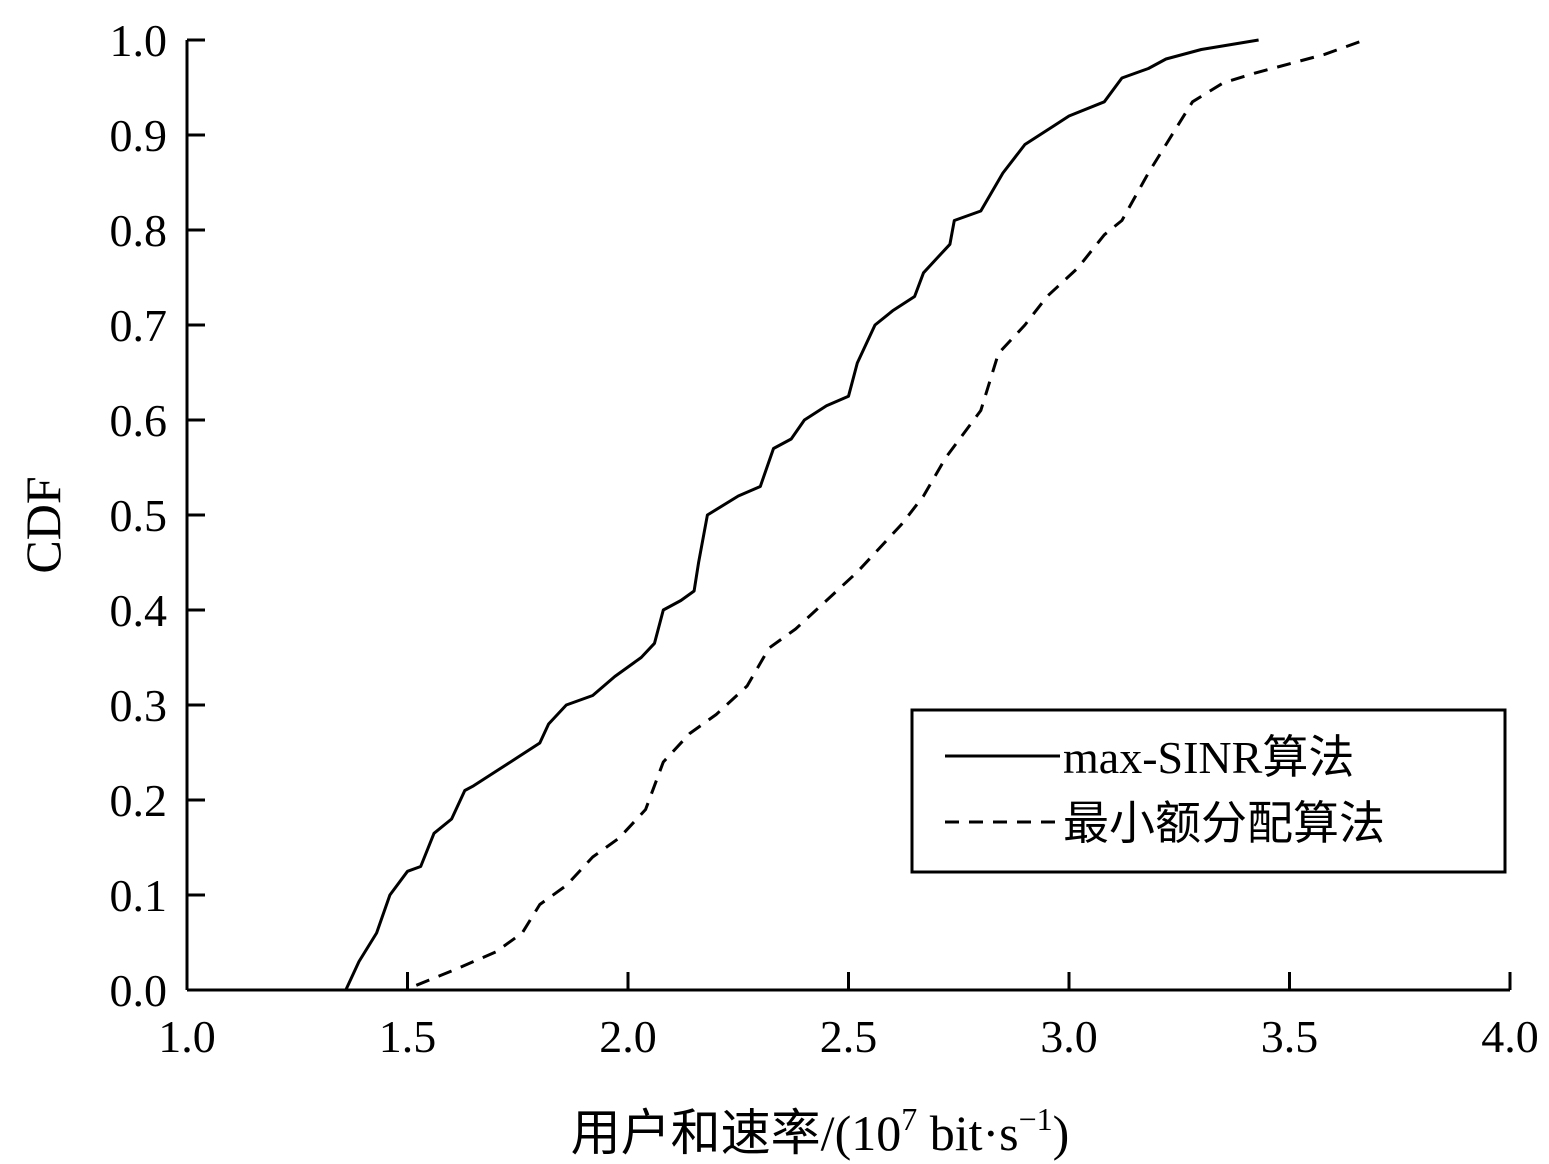 This screenshot has width=1549, height=1164. Describe the element at coordinates (909, 1119) in the screenshot. I see `x-axis-title-exponent: 7` at that location.